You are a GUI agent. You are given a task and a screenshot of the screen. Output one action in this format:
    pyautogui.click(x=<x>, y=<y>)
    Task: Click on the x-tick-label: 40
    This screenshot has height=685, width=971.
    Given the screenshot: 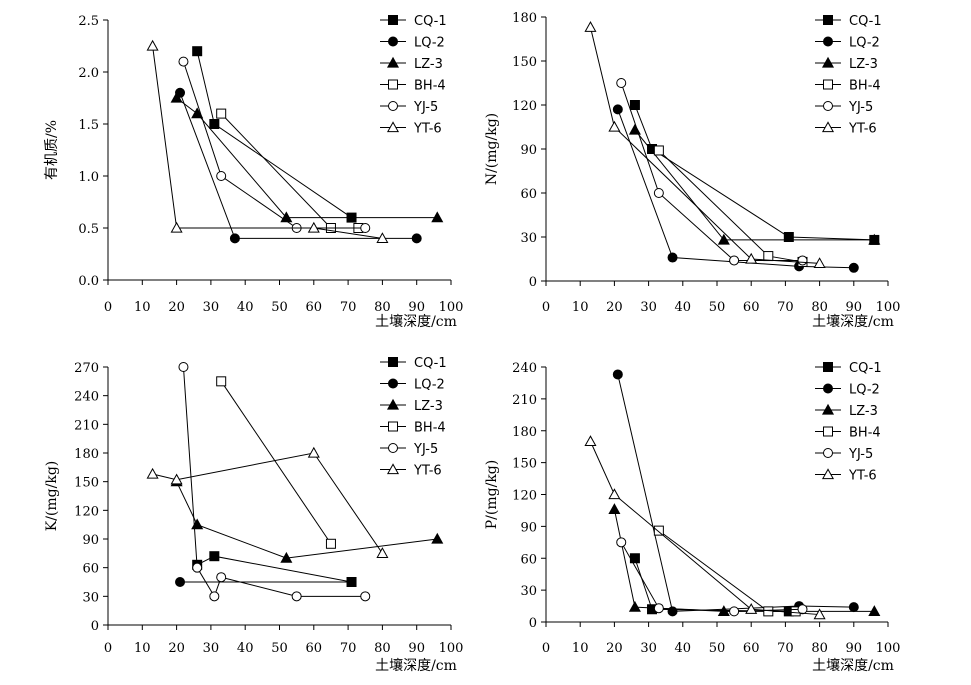 What is the action you would take?
    pyautogui.click(x=245, y=307)
    